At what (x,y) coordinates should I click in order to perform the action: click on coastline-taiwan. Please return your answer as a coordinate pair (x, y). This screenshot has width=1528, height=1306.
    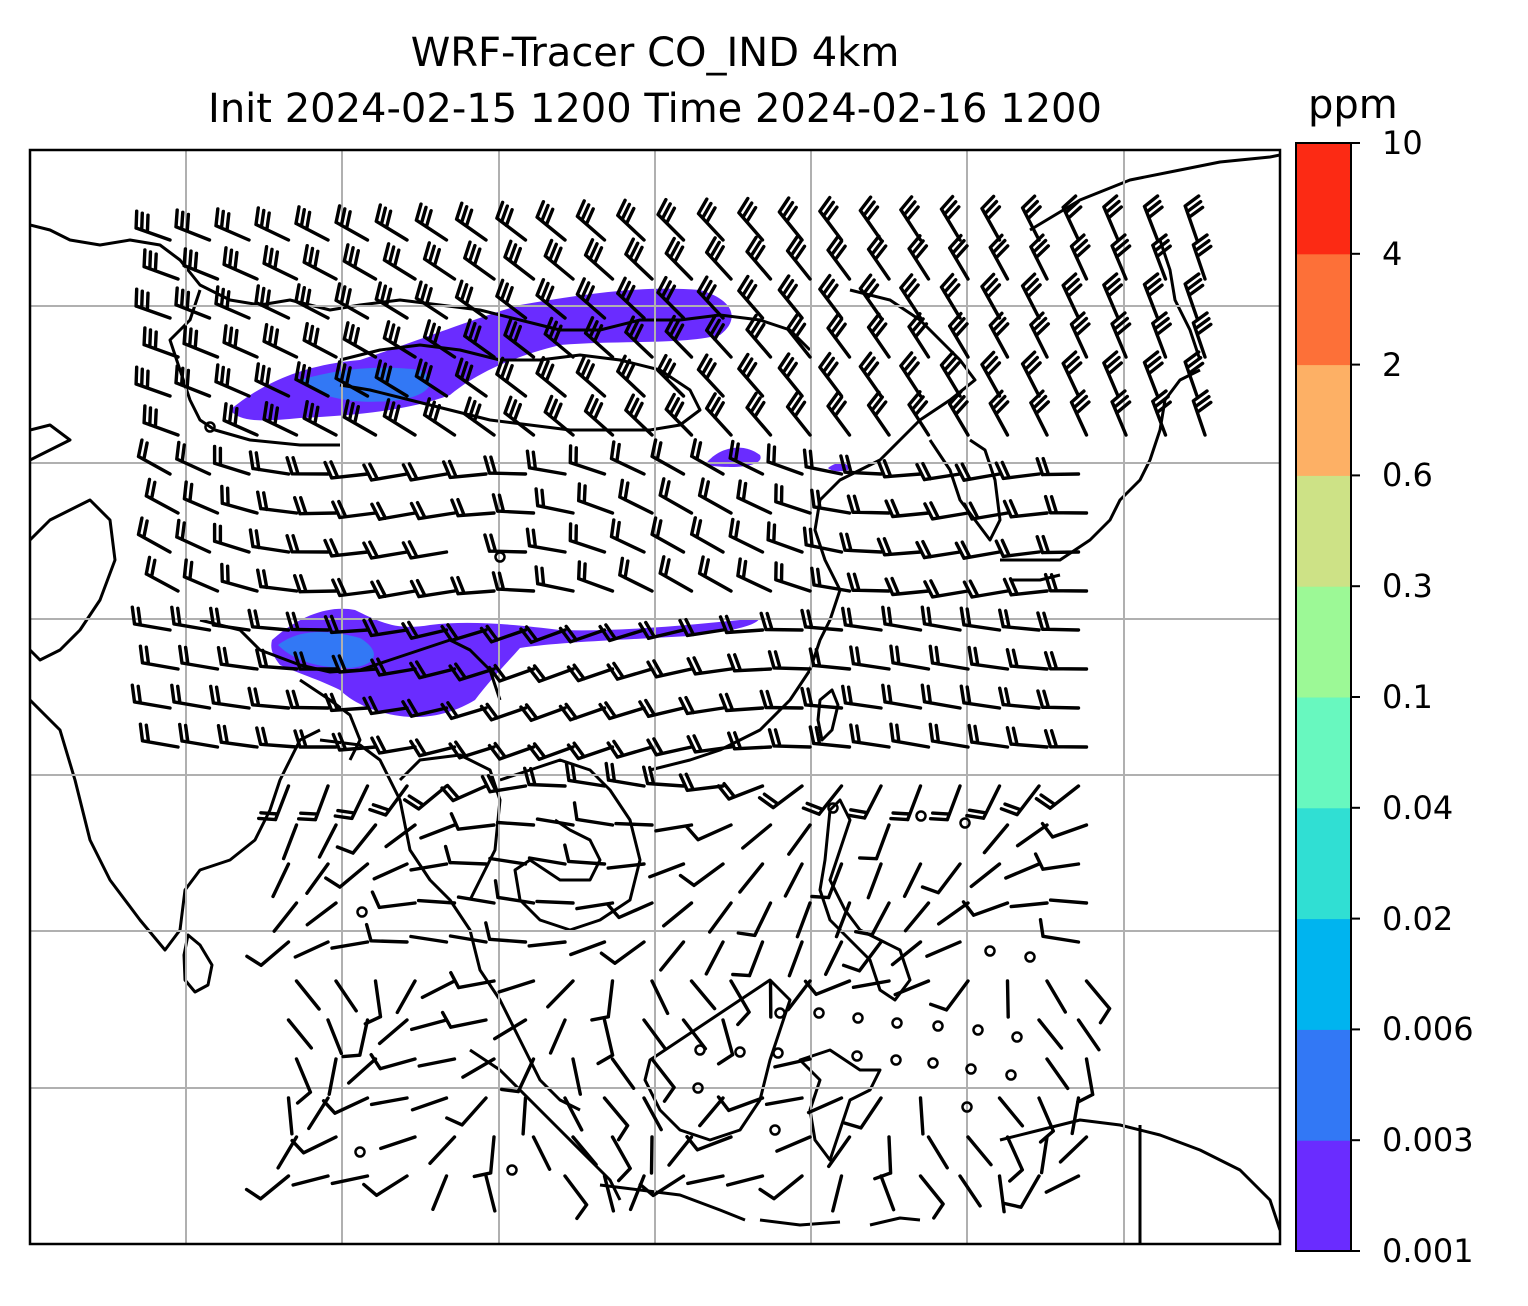
    Looking at the image, I should click on (828, 715).